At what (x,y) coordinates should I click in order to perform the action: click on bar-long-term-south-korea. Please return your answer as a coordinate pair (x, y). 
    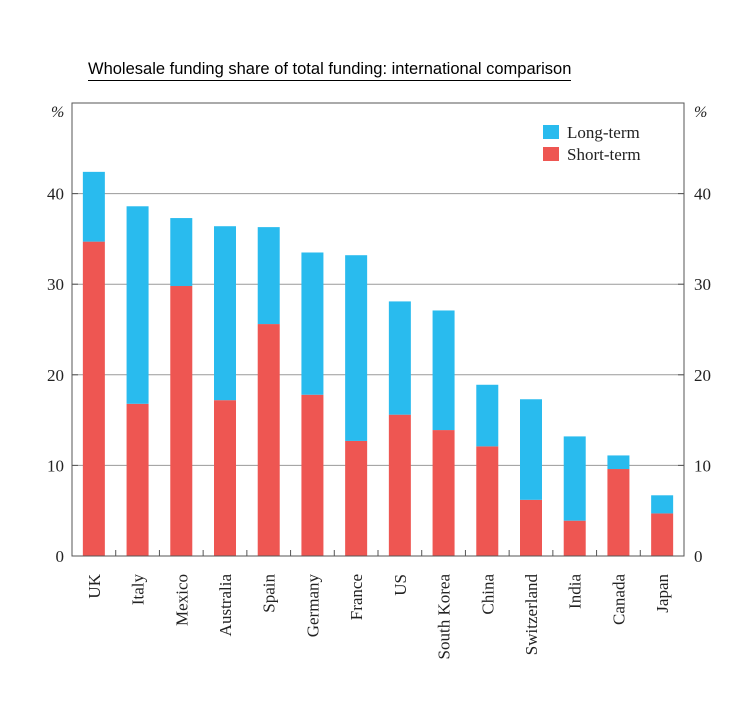
    Looking at the image, I should click on (443, 370).